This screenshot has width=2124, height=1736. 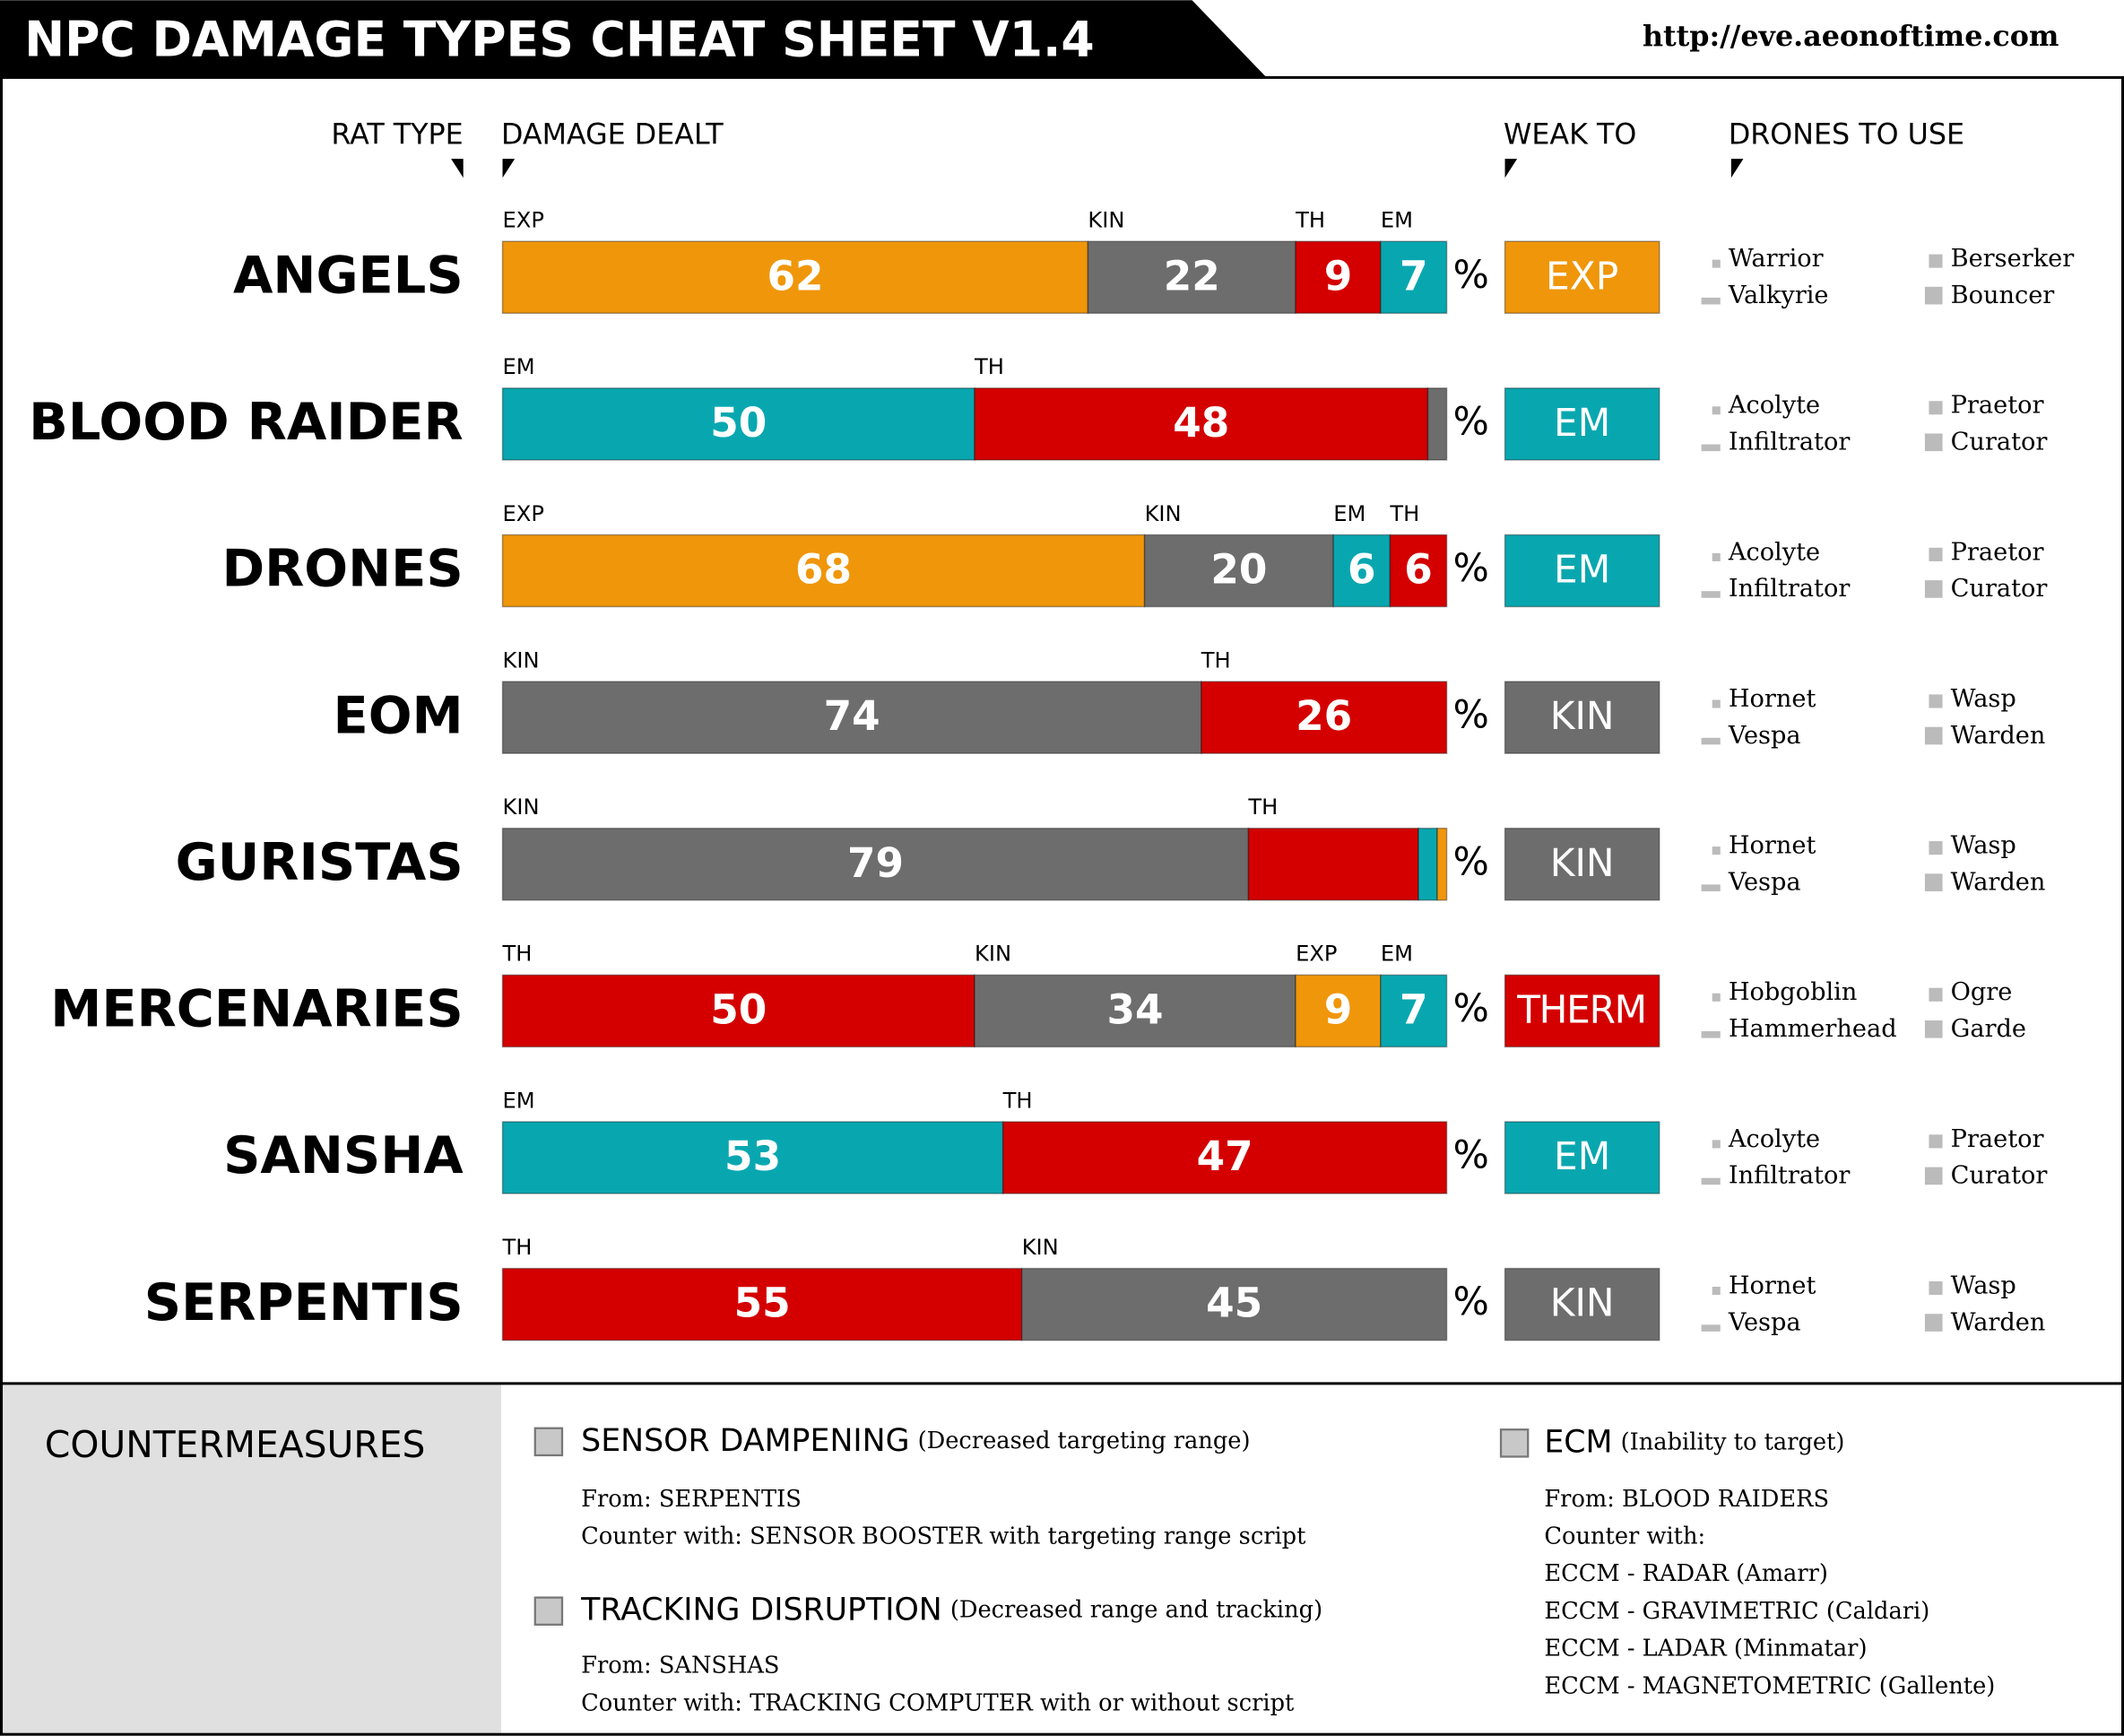 I want to click on countermeasures-panel, so click(x=251, y=1559).